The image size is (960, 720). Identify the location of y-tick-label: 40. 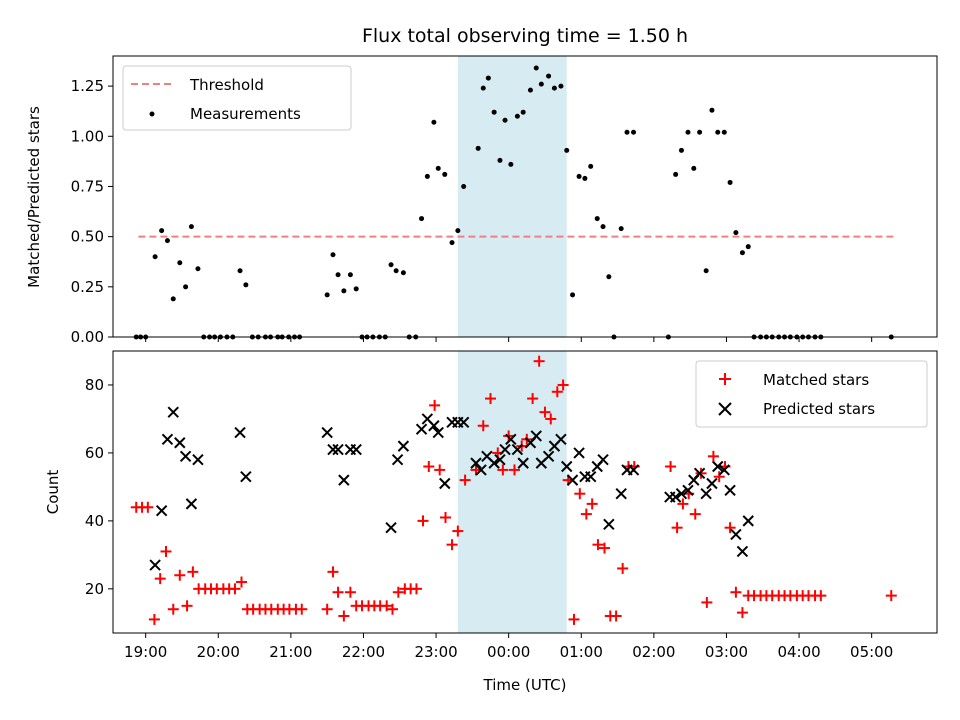
(94, 521).